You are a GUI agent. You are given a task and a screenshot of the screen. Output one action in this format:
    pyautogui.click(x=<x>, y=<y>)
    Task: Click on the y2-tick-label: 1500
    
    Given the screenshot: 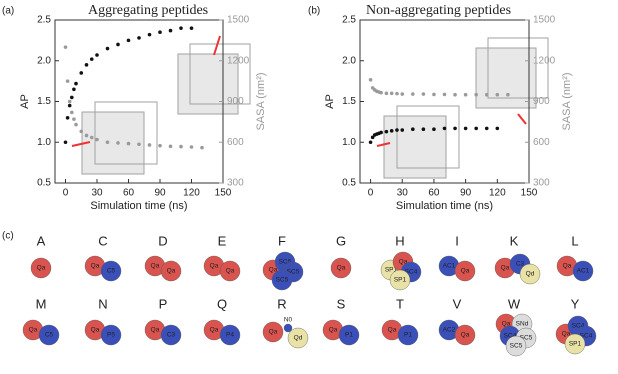 What is the action you would take?
    pyautogui.click(x=238, y=20)
    